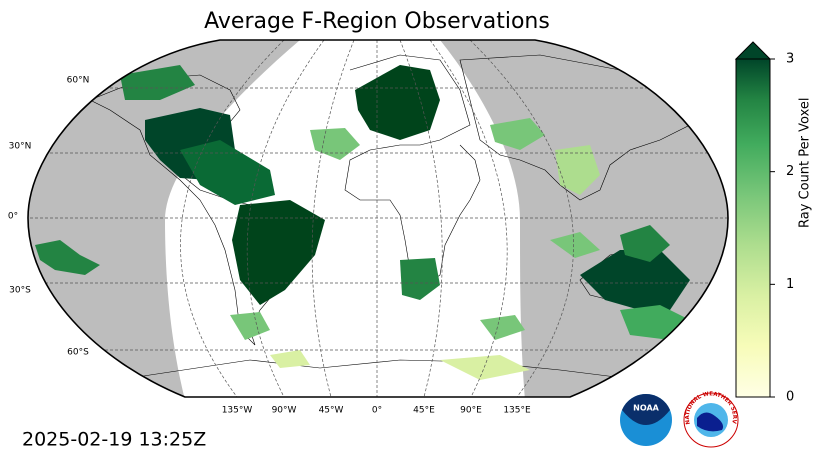 This screenshot has width=820, height=461. I want to click on colorbar-label: Ray Count Per Voxel, so click(805, 163).